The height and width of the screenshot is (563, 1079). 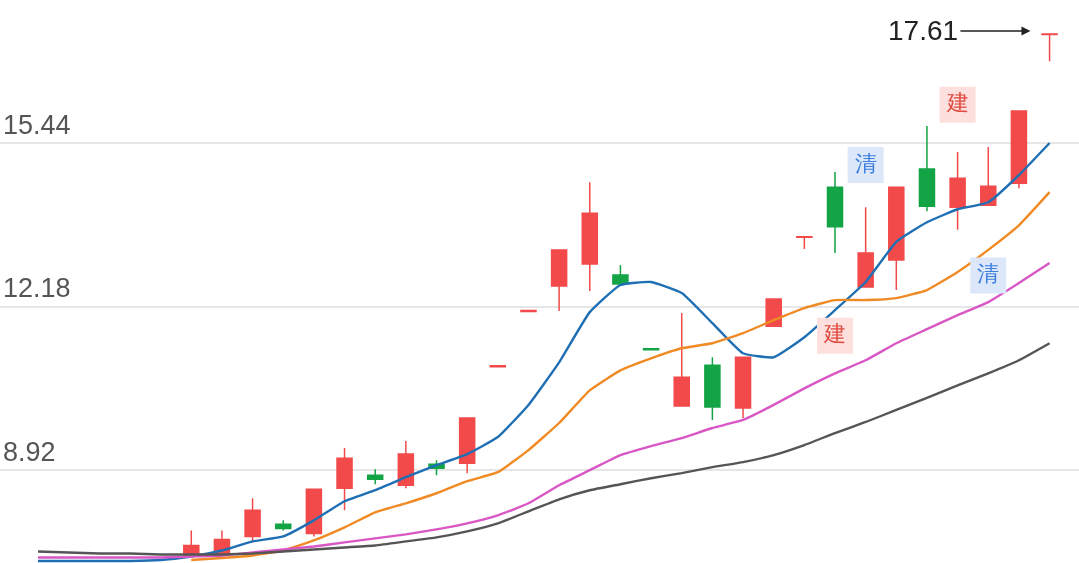 What do you see at coordinates (923, 30) in the screenshot?
I see `annotation: 17.61` at bounding box center [923, 30].